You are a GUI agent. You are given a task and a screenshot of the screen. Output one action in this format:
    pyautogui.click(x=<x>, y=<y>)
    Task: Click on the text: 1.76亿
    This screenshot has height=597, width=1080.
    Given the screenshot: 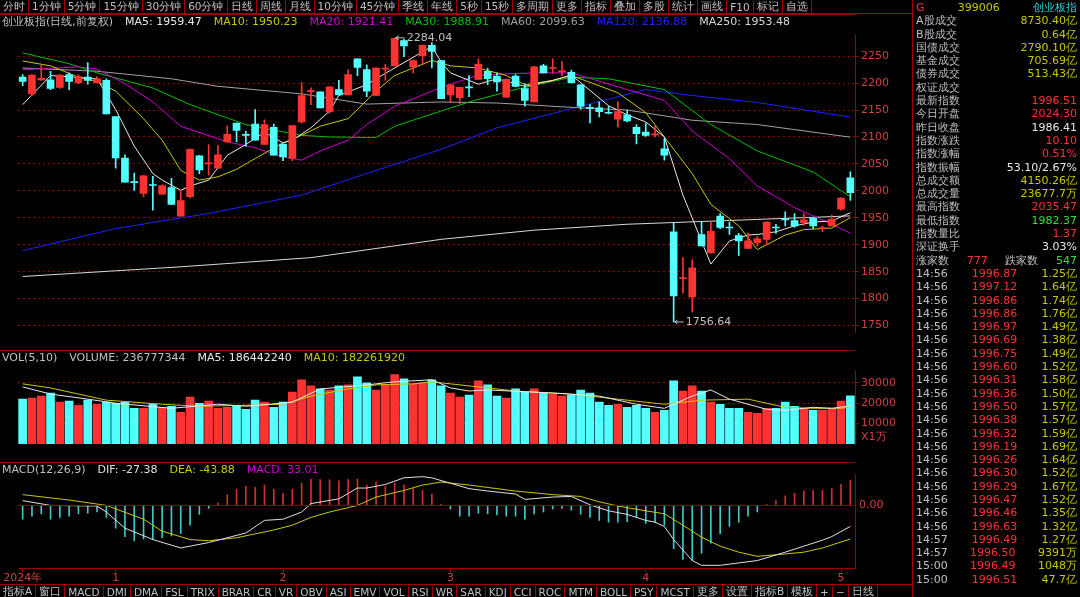 What is the action you would take?
    pyautogui.click(x=1059, y=313)
    